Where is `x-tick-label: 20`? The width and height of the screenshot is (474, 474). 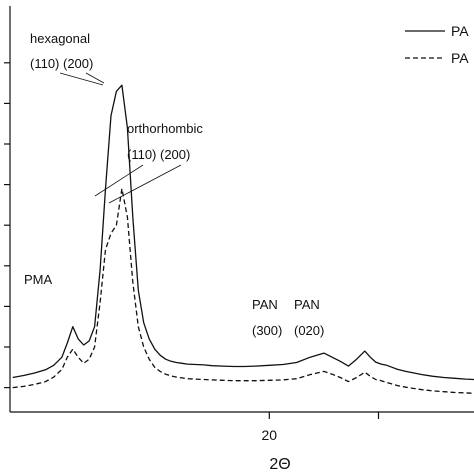
x-tick-label: 20 is located at coordinates (270, 435).